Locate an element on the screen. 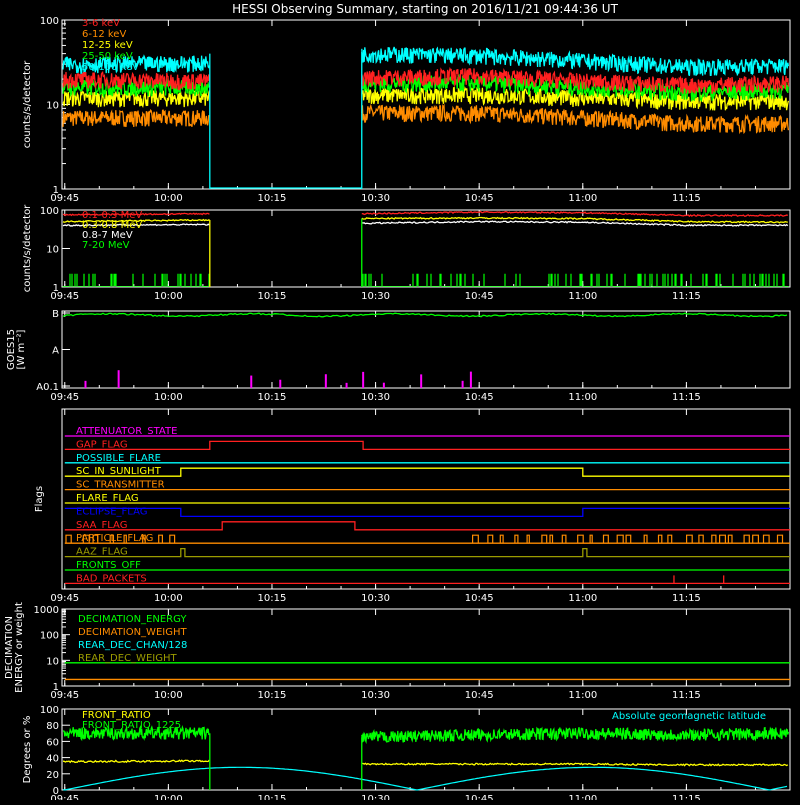  y-axis-label: GOES15 is located at coordinates (11, 349).